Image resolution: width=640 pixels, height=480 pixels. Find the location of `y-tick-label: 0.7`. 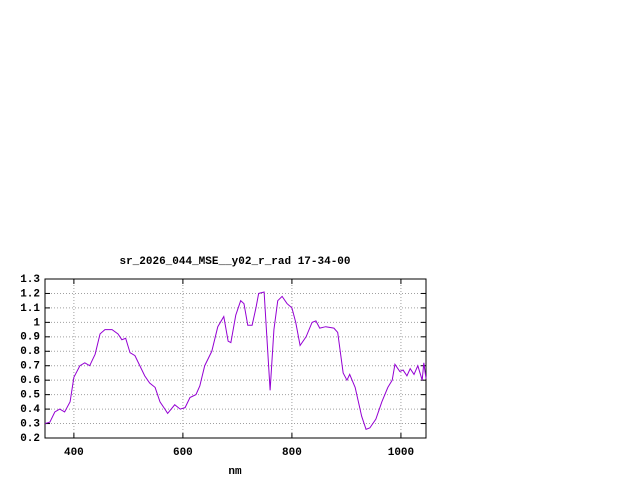

y-tick-label: 0.7 is located at coordinates (30, 367).